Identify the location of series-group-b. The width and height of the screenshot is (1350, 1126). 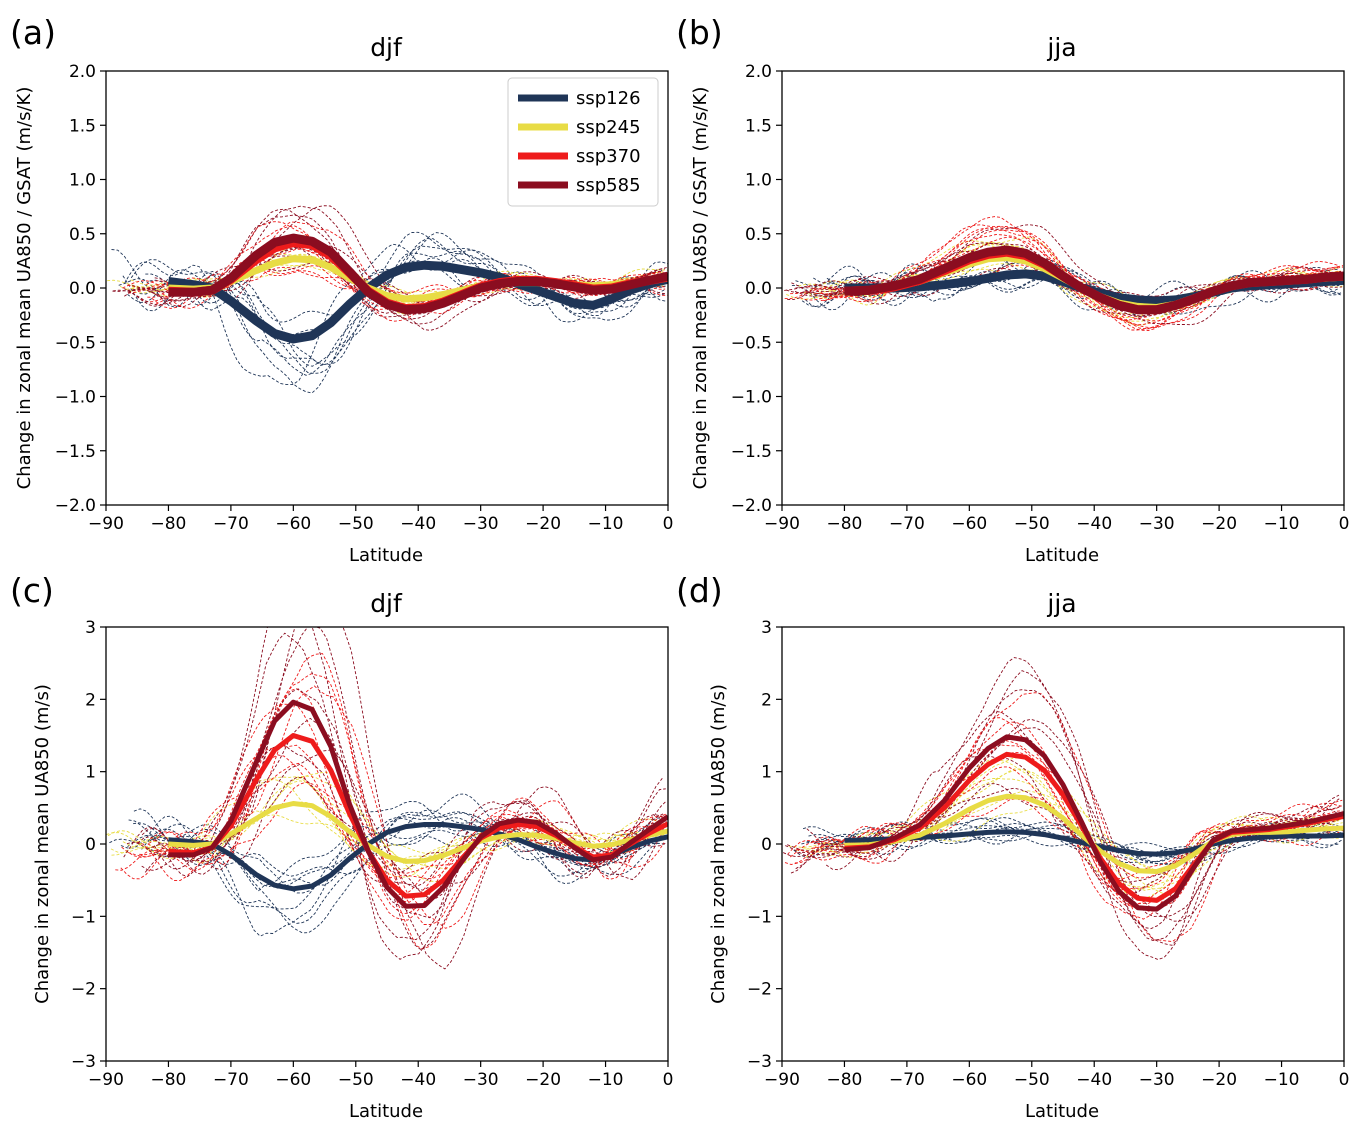
(1064, 273).